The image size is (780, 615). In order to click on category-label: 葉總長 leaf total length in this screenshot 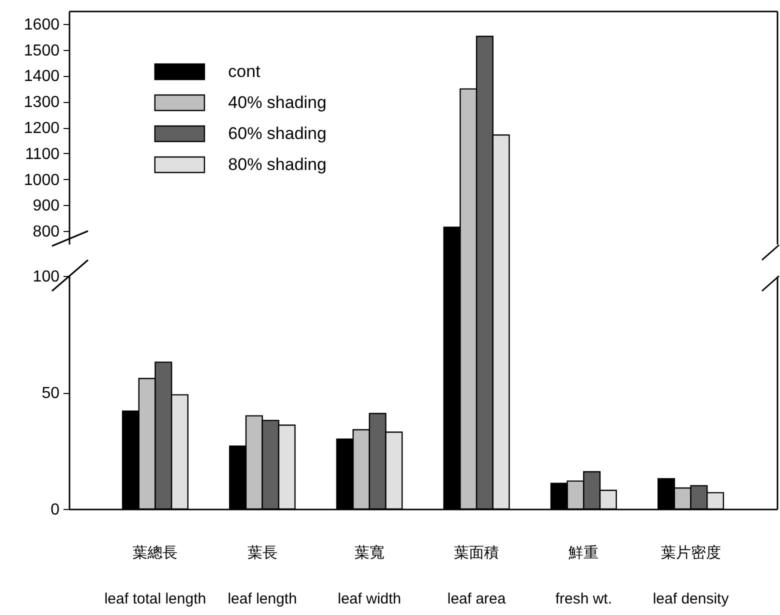, I will do `click(155, 576)`.